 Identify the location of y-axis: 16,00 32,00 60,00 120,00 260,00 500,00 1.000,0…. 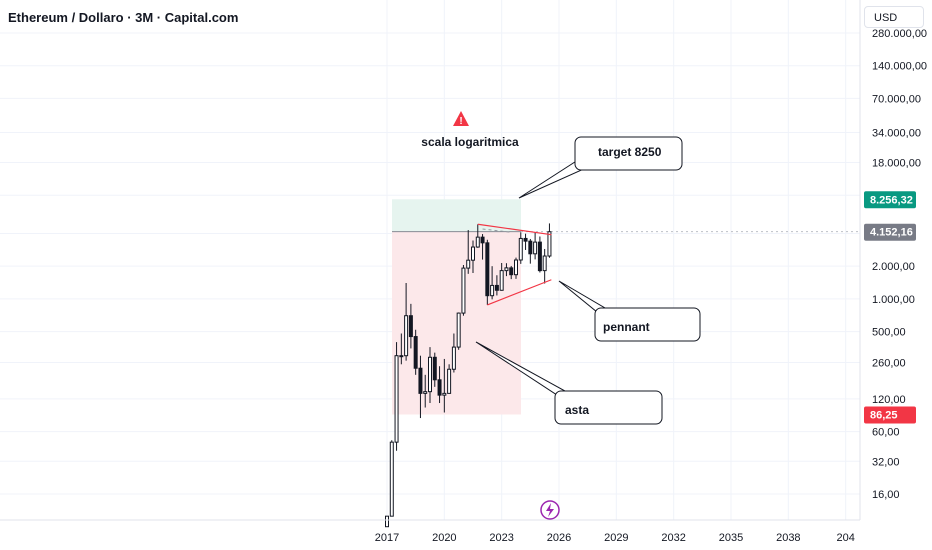
(893, 260).